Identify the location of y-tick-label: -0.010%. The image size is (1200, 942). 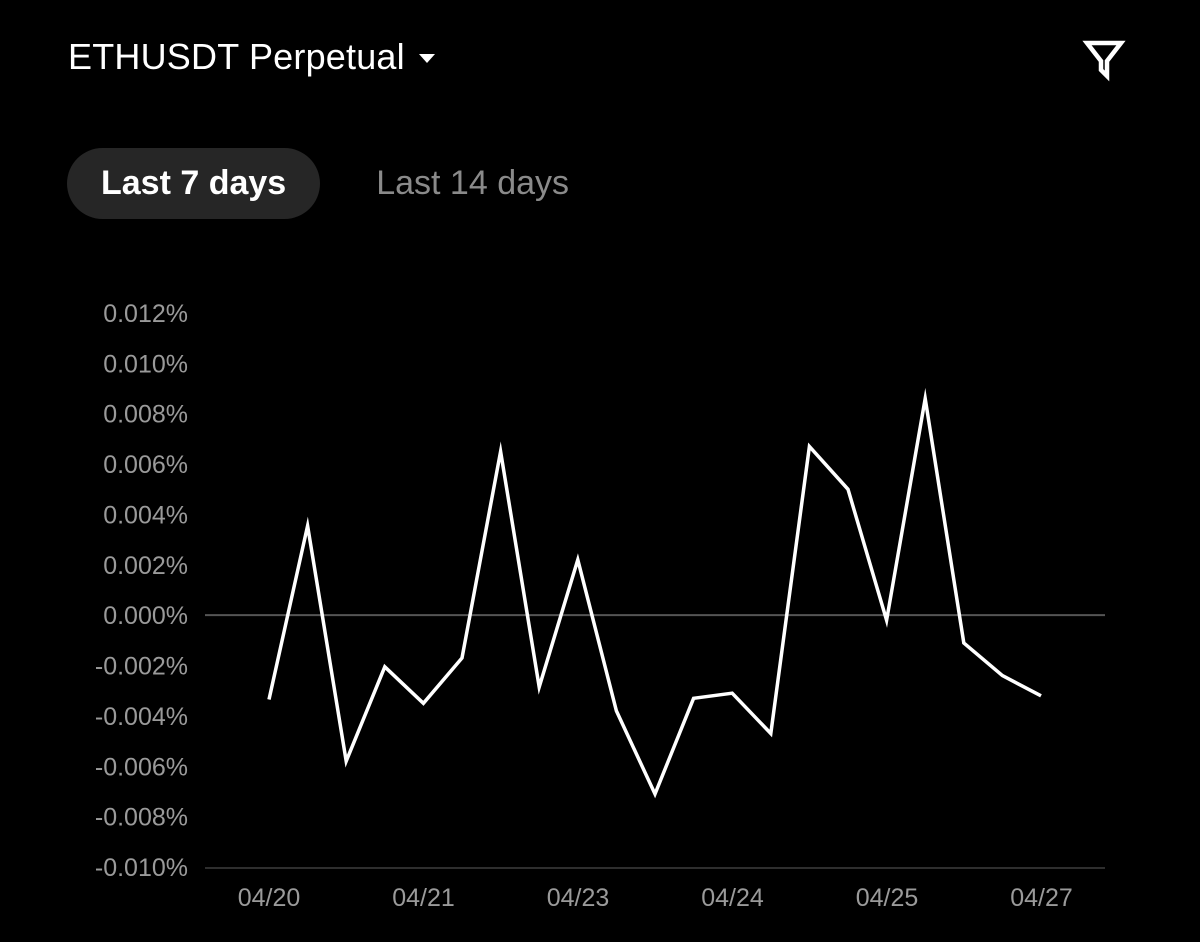
(141, 868).